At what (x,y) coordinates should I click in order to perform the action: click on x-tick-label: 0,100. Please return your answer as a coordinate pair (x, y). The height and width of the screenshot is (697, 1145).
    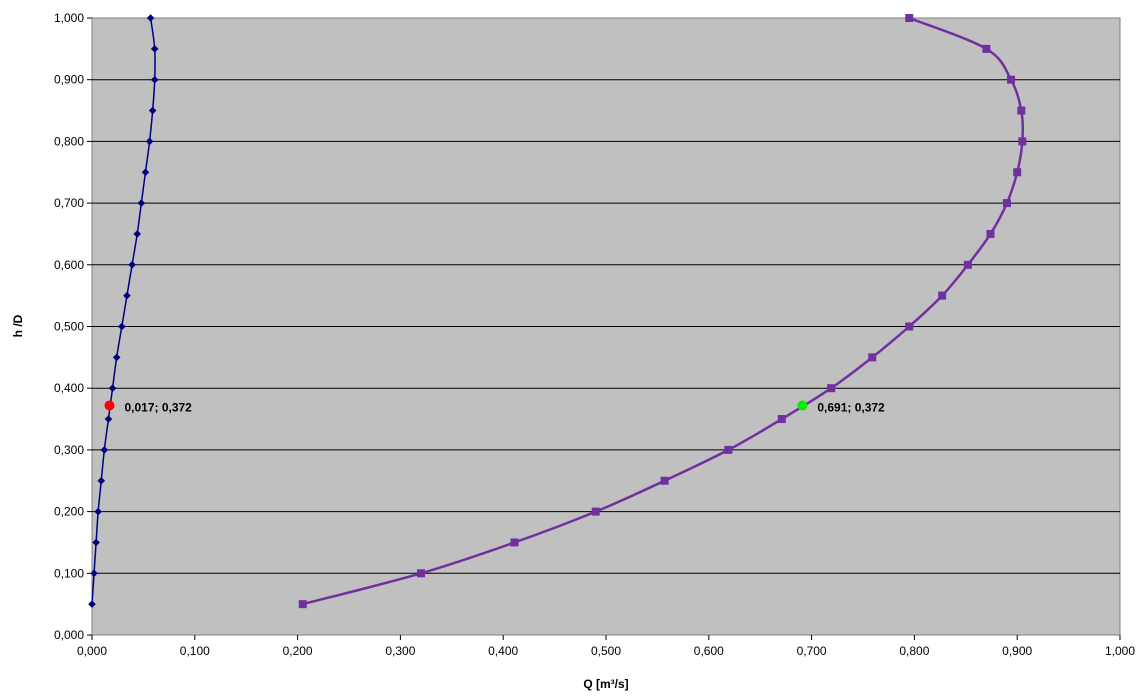
    Looking at the image, I should click on (195, 651).